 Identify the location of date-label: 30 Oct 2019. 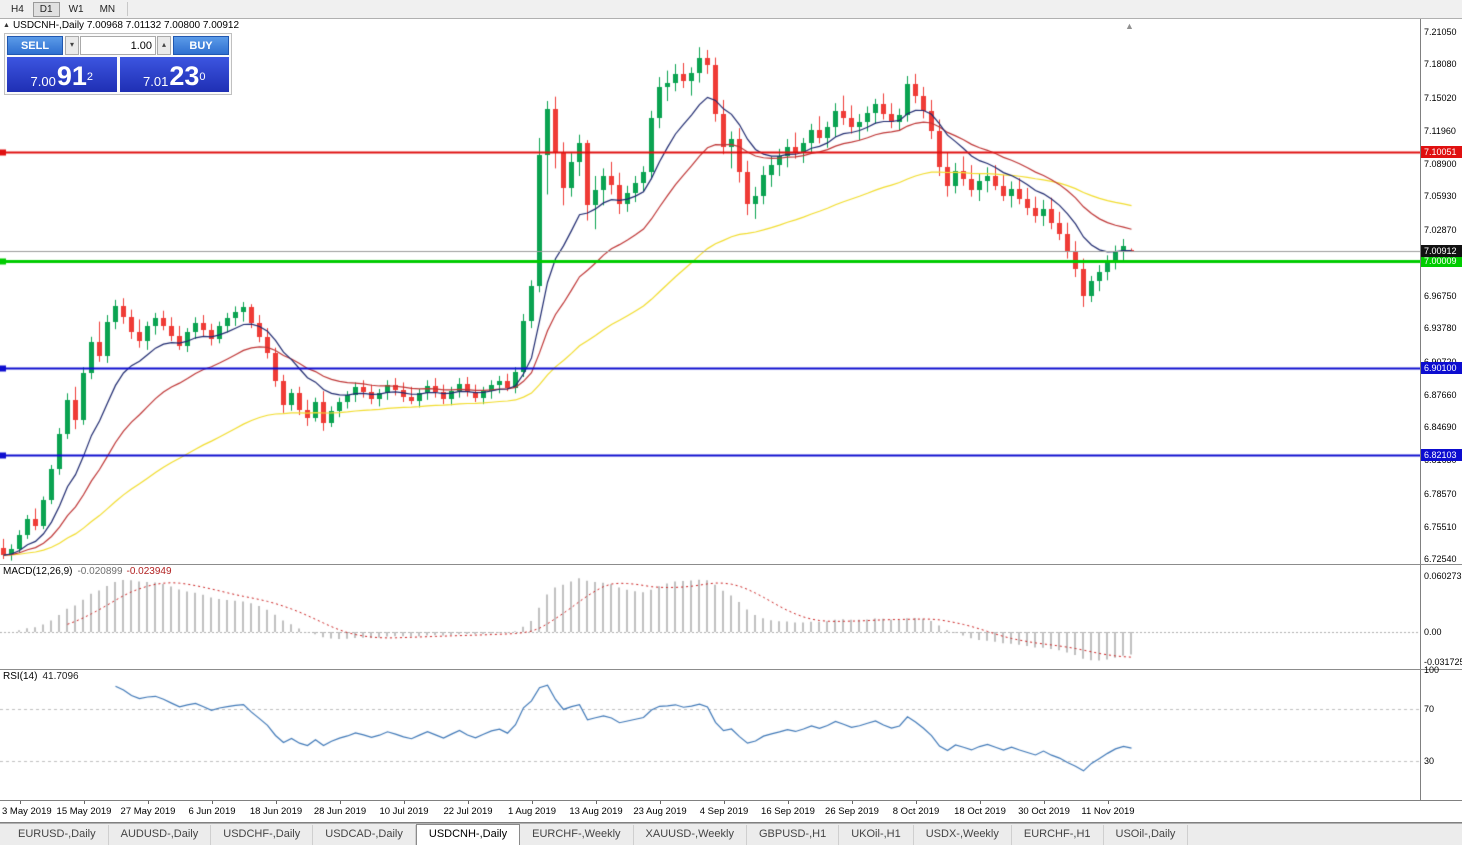
(1044, 811).